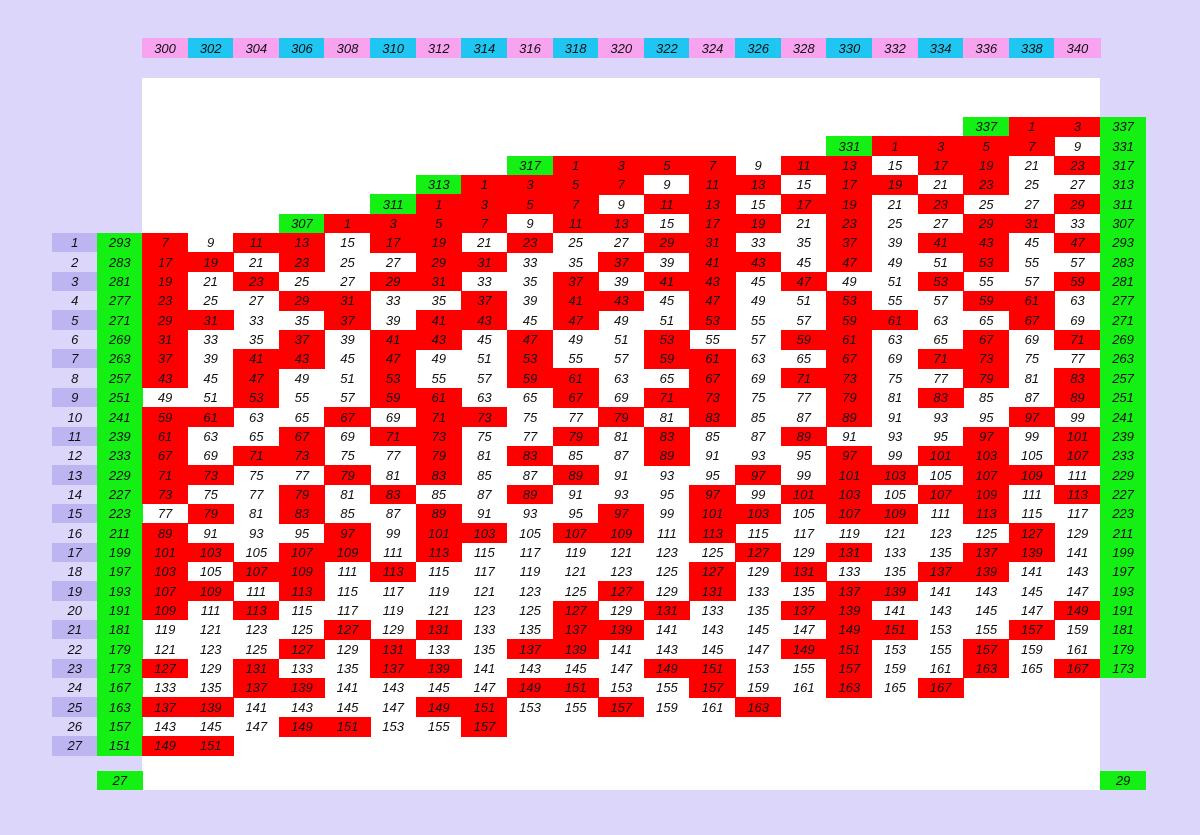 The height and width of the screenshot is (835, 1200). I want to click on number-cell: 155, so click(940, 649).